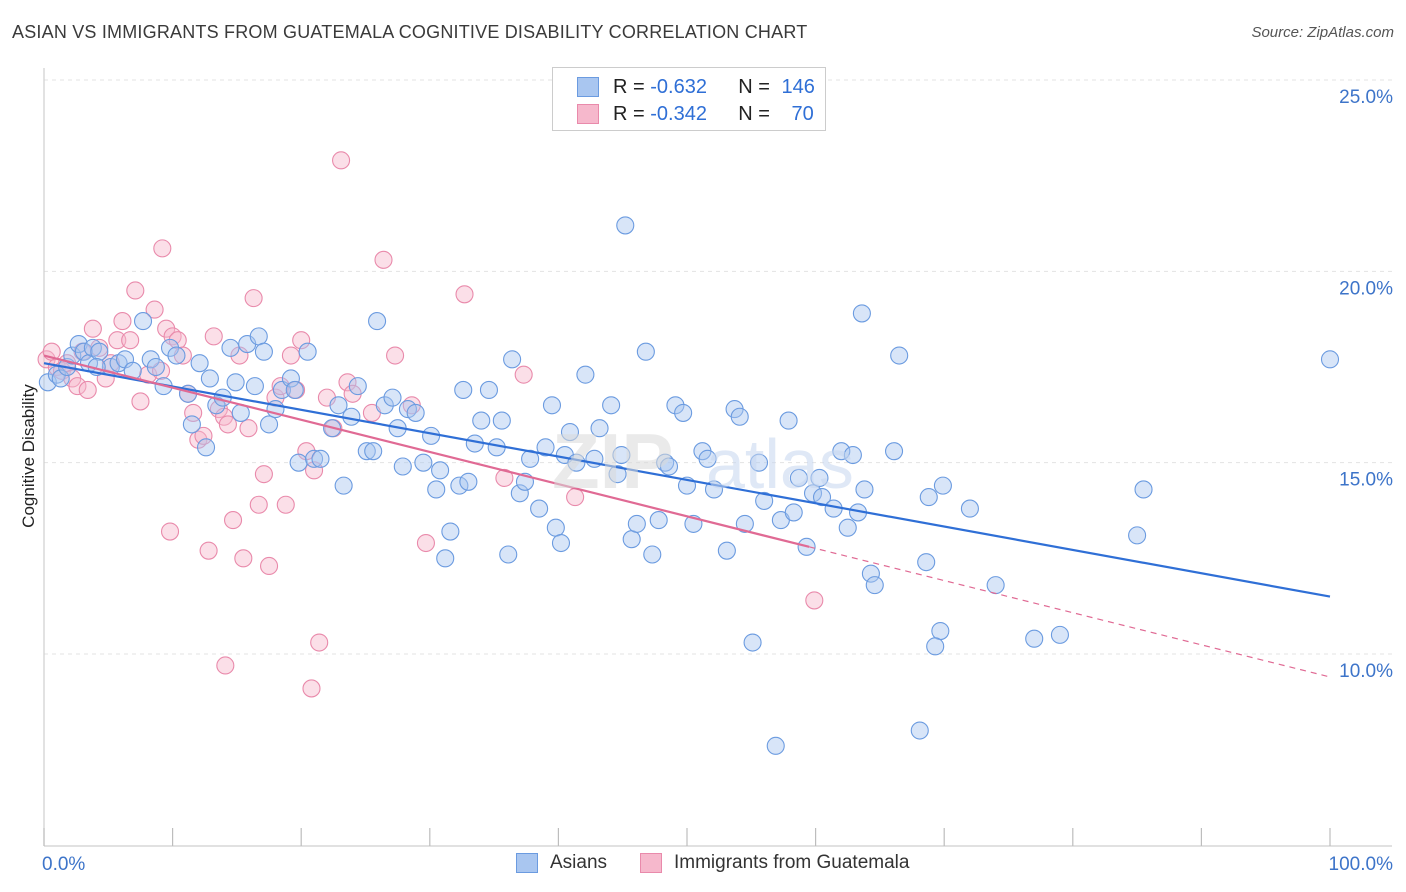  Describe the element at coordinates (28, 456) in the screenshot. I see `y-axis-label: Cognitive Disability` at that location.